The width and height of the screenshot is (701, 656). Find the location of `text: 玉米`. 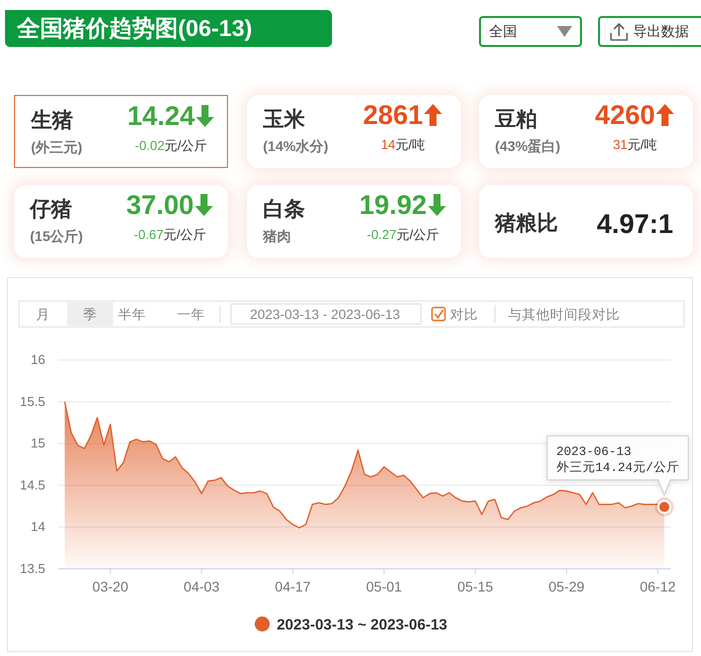

text: 玉米 is located at coordinates (284, 120).